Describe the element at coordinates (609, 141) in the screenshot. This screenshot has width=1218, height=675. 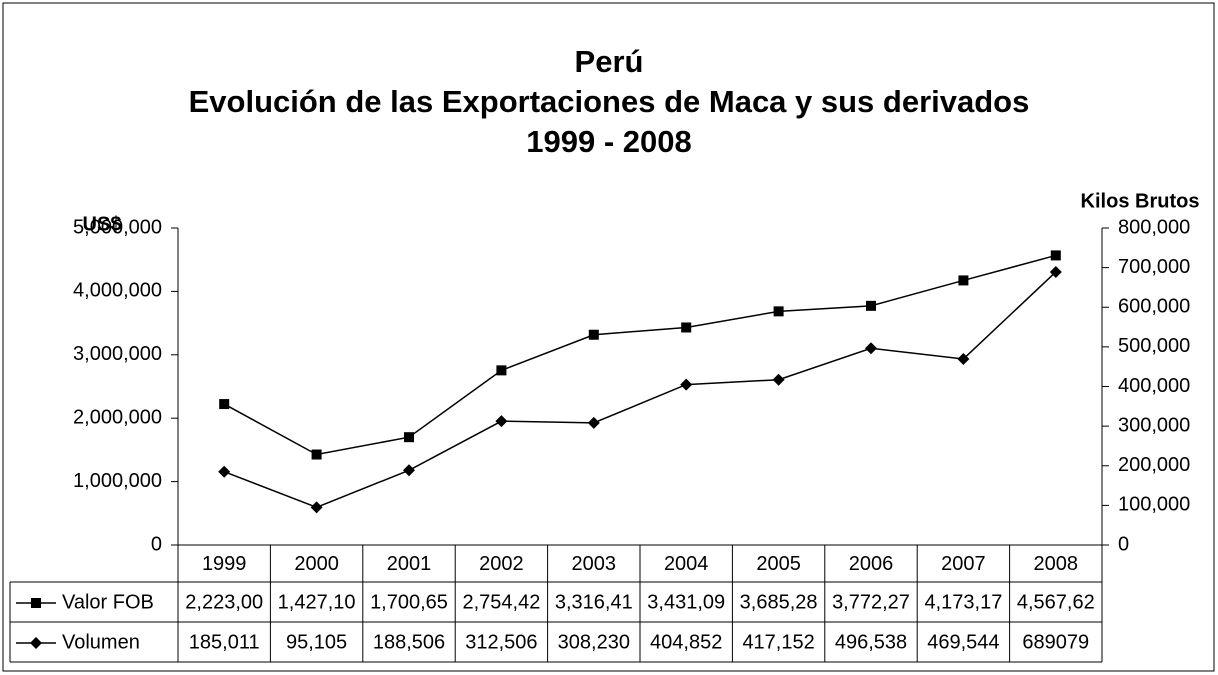
I see `title-line: 1999 - 2008` at that location.